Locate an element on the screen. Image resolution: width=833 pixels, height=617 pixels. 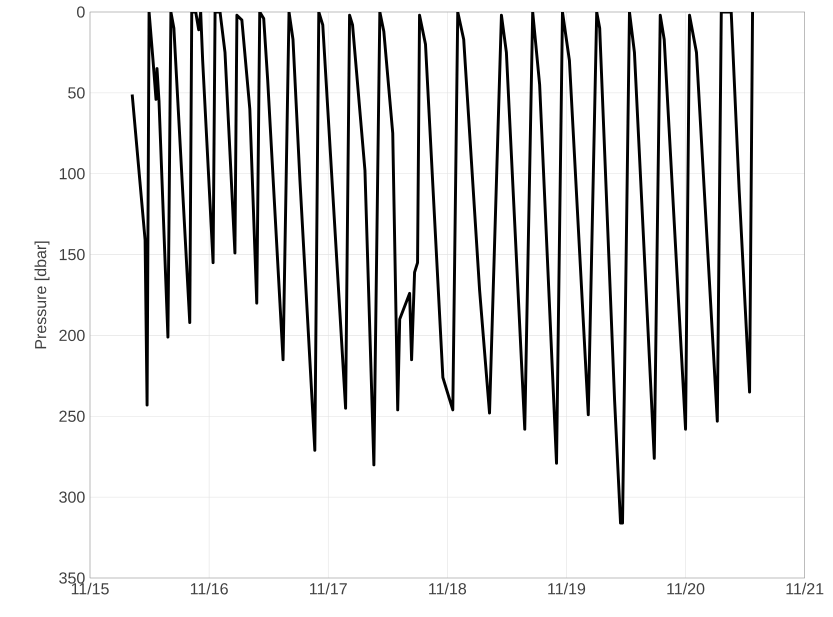
x-tick-label: 11/15 is located at coordinates (90, 588).